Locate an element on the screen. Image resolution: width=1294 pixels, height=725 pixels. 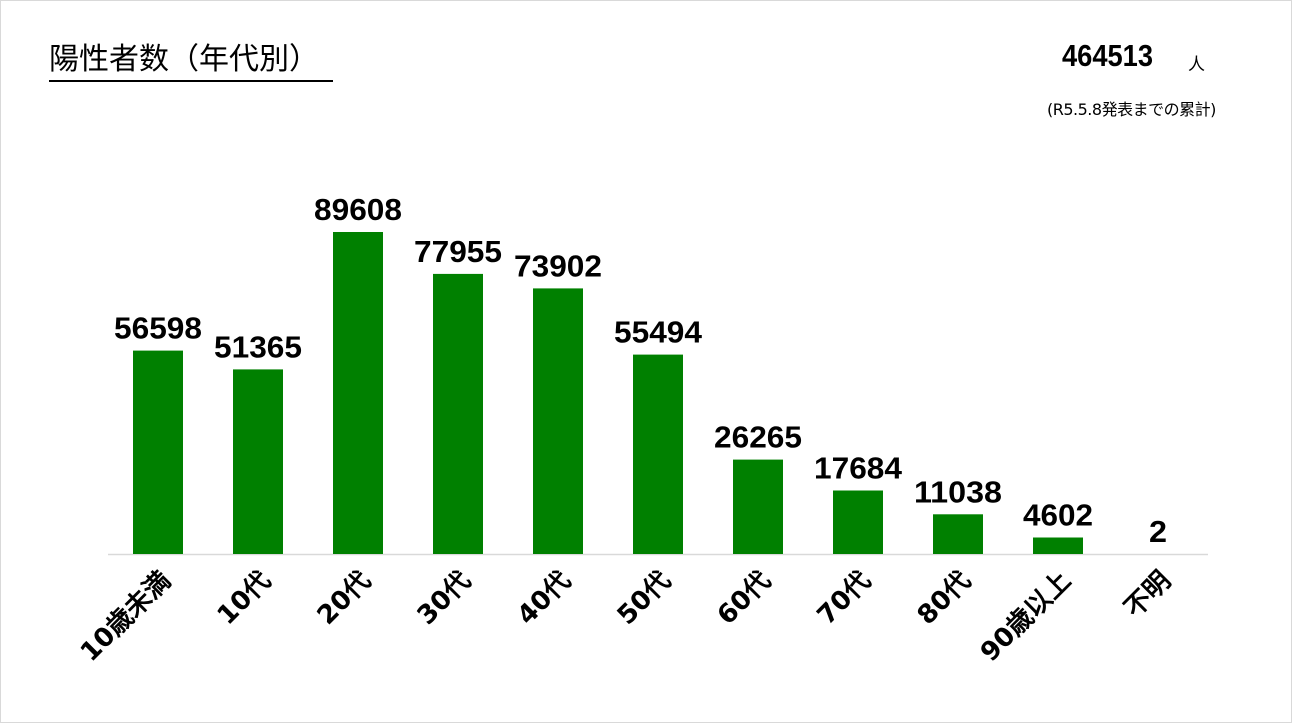
x-tick-label: 30代 is located at coordinates (444, 598).